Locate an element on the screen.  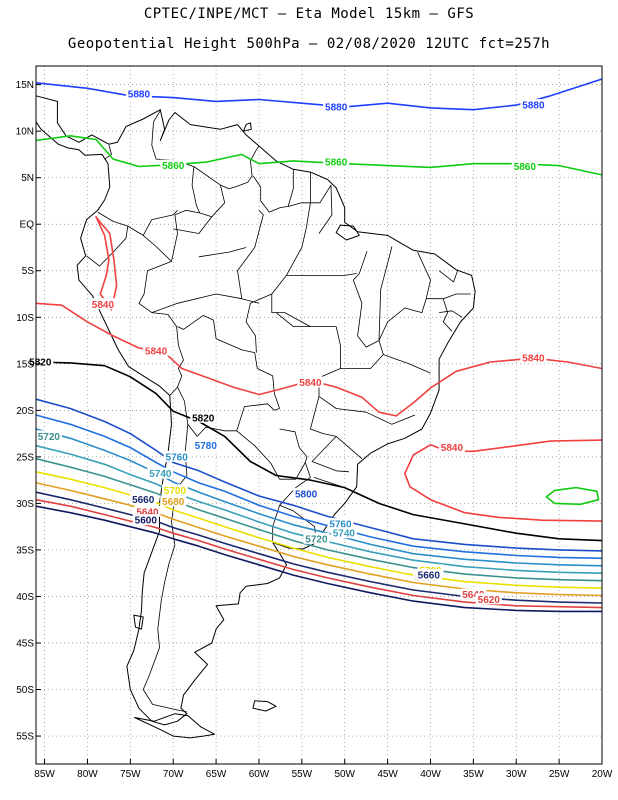
lat-tick-label: 15N is located at coordinates (25, 85).